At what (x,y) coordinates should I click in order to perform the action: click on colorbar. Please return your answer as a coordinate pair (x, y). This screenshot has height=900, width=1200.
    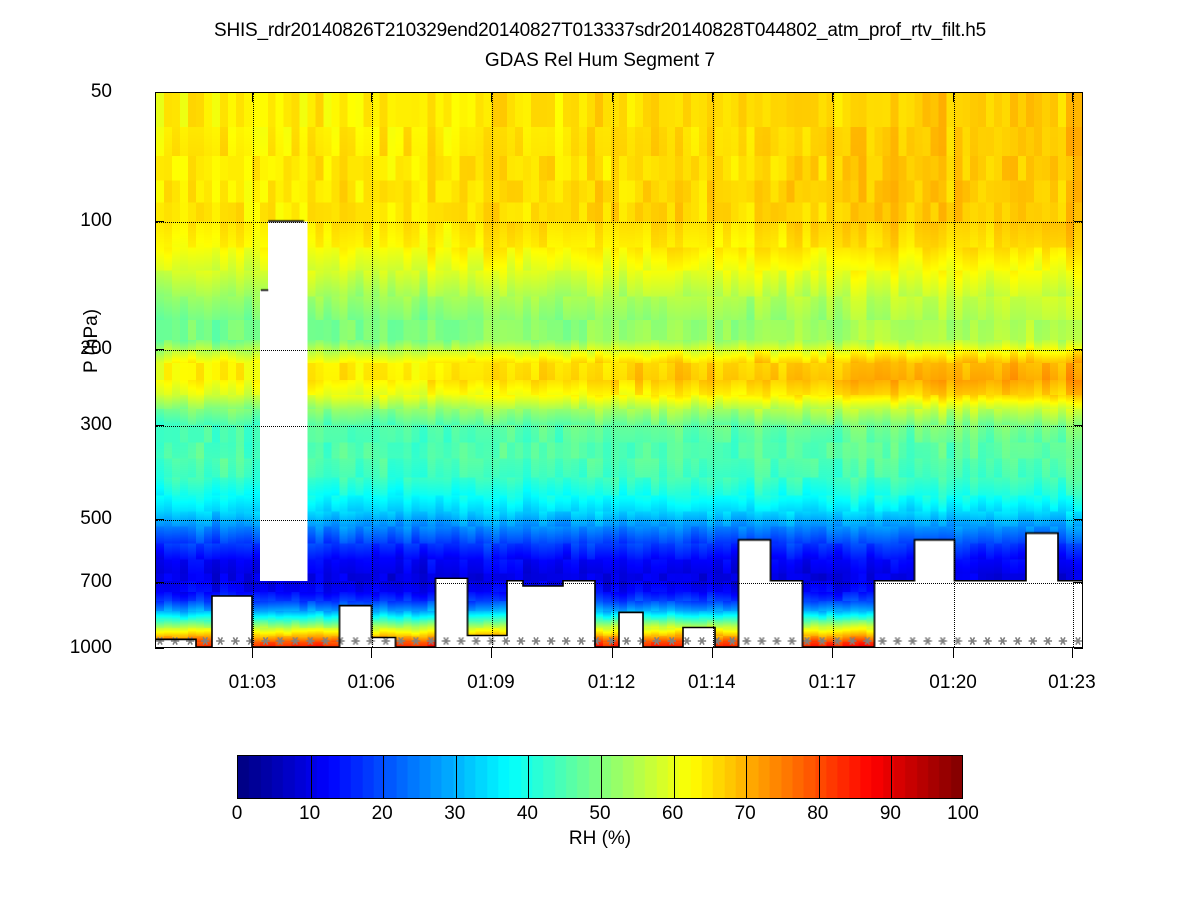
    Looking at the image, I should click on (600, 777).